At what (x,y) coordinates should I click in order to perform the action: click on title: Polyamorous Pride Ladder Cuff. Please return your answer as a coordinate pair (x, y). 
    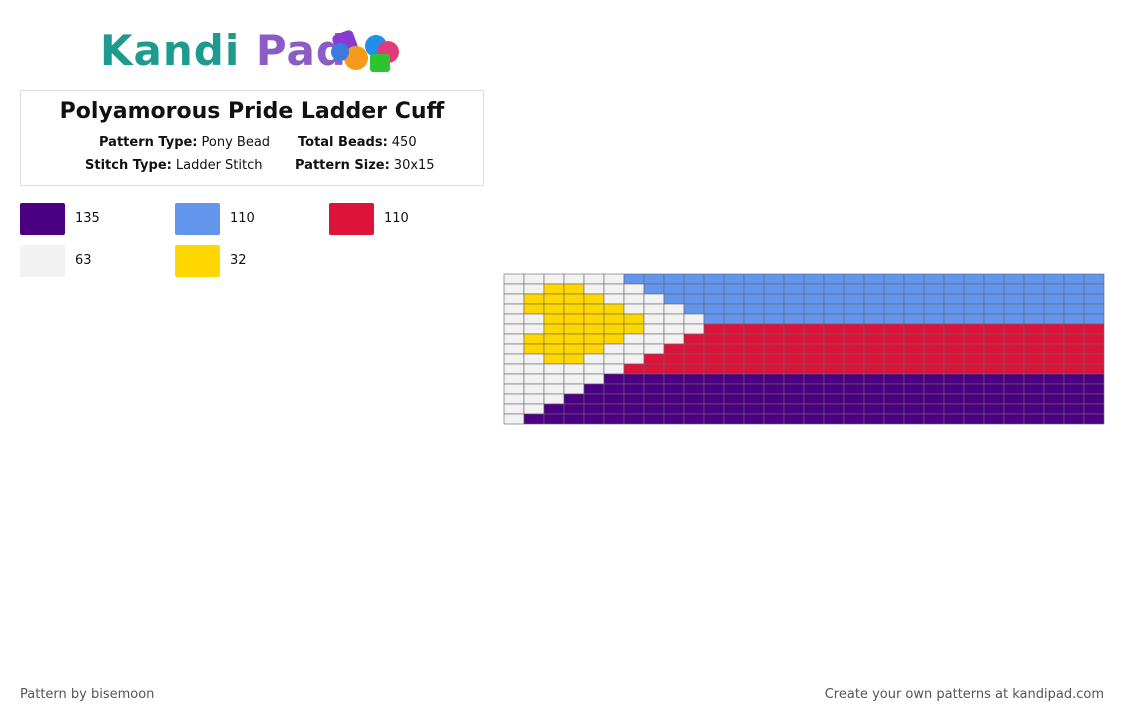
    Looking at the image, I should click on (252, 111).